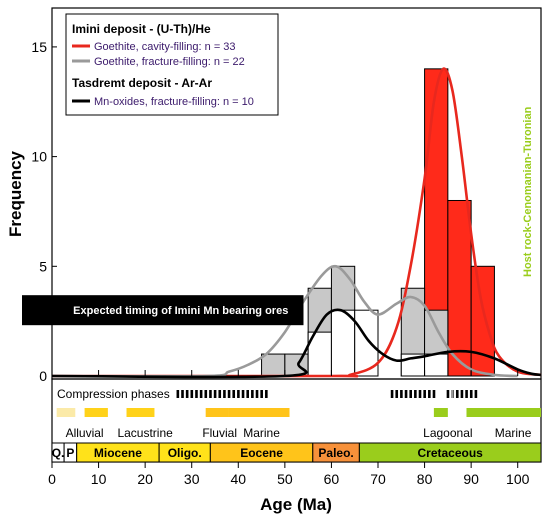 The image size is (550, 519). Describe the element at coordinates (141, 29) in the screenshot. I see `legend-group-1-title: Imini deposit - (U-Th)/He` at that location.